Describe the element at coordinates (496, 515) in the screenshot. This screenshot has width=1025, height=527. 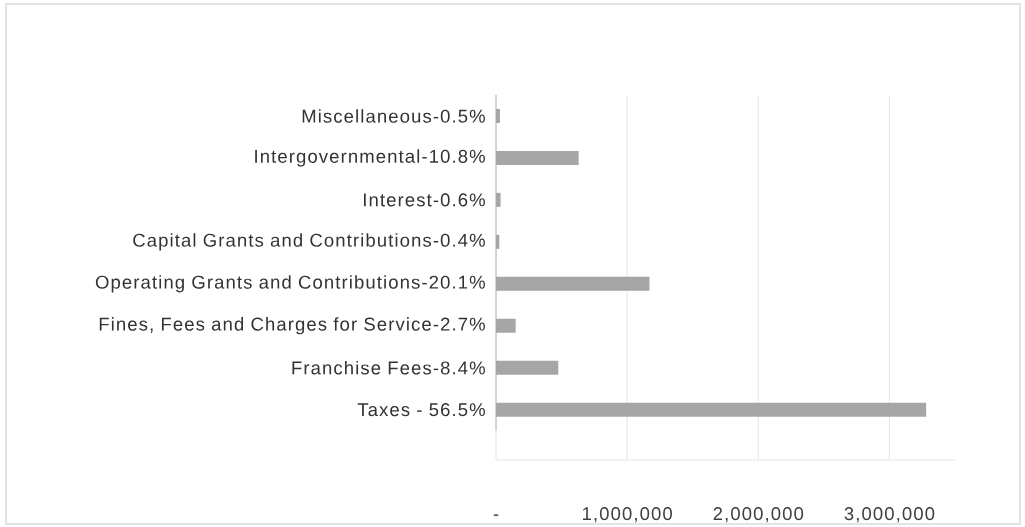
I see `x-tick-label: -` at that location.